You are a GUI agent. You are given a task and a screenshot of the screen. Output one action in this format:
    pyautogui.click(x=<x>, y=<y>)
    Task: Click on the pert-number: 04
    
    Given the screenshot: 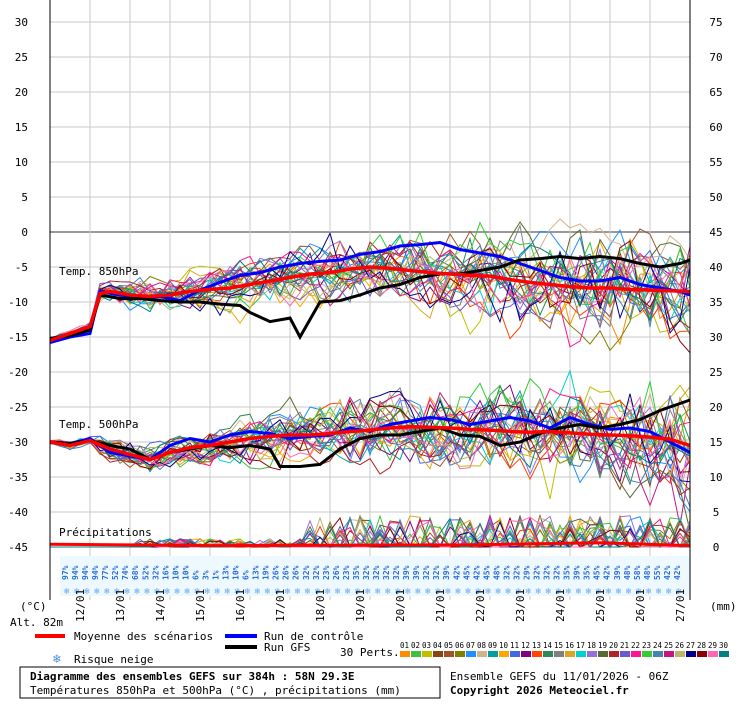 What is the action you would take?
    pyautogui.click(x=438, y=645)
    